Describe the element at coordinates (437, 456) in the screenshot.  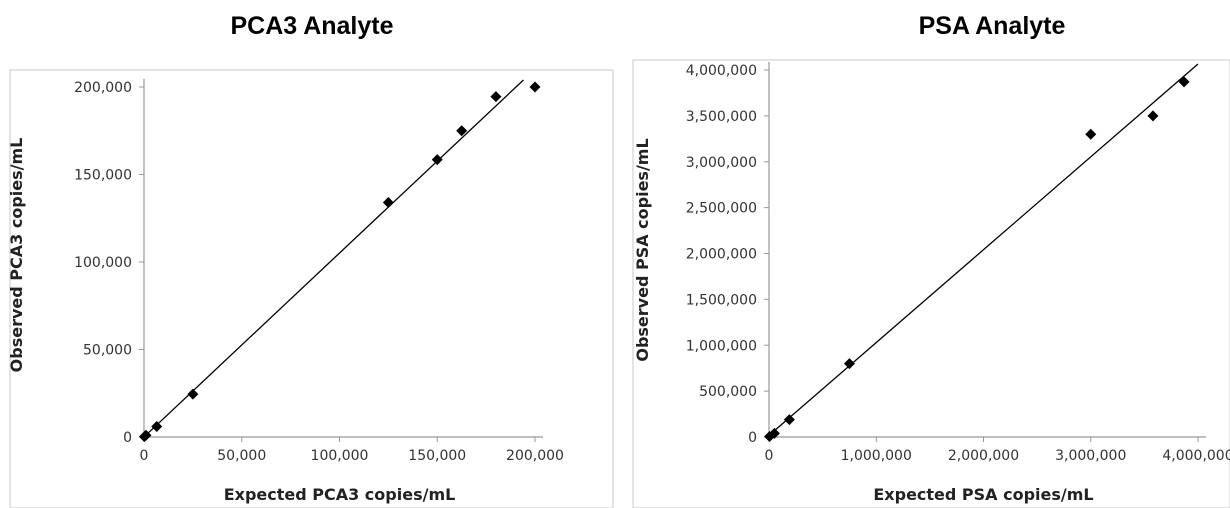
I see `pca3-x-tick-label: 150,000` at that location.